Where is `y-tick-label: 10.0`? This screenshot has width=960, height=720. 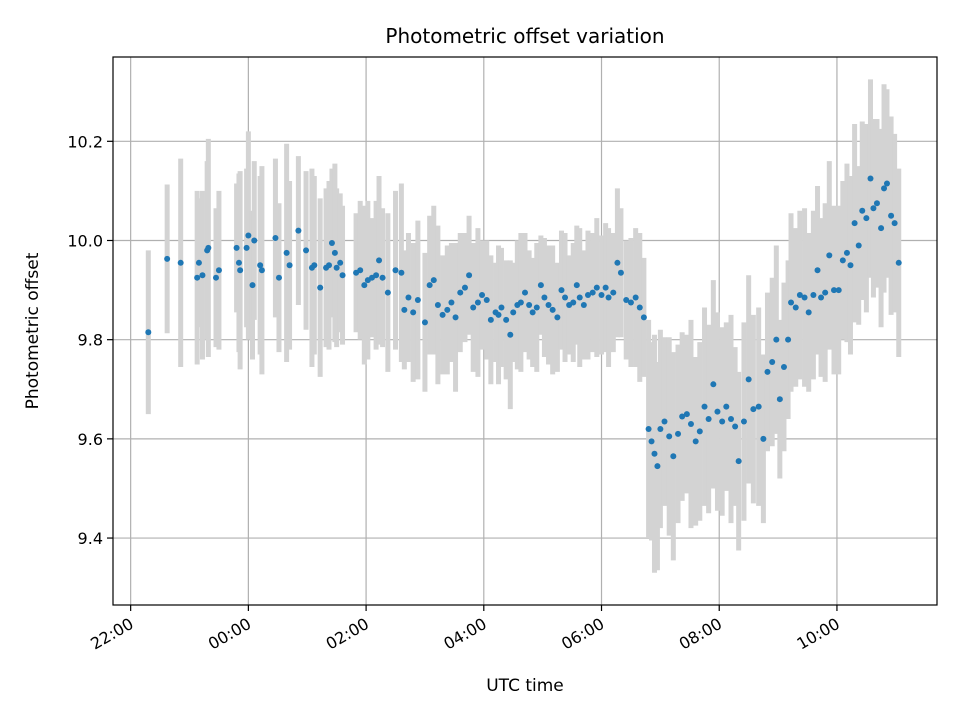 y-tick-label: 10.0 is located at coordinates (85, 240).